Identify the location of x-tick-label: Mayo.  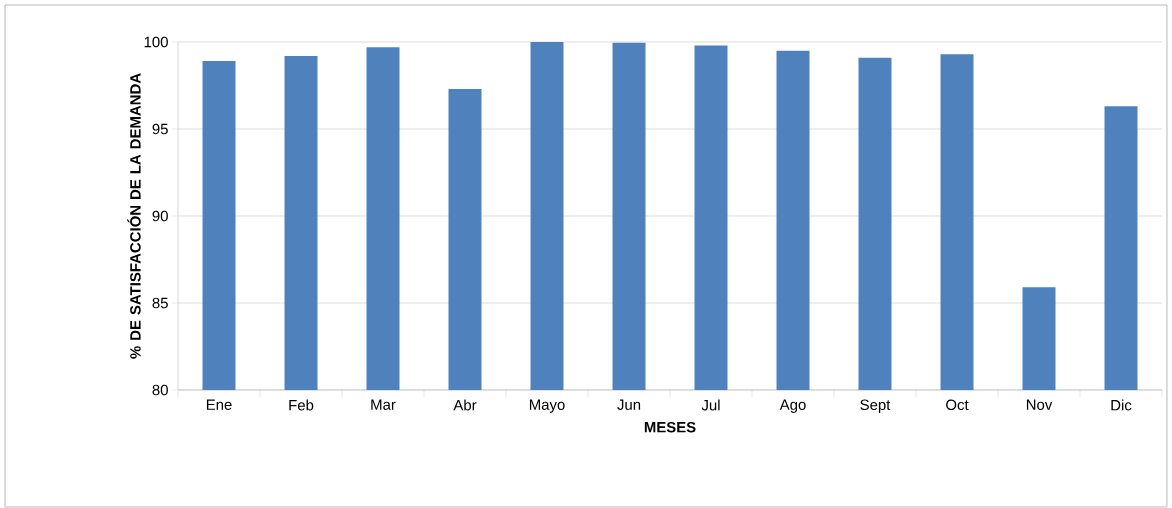
(547, 406).